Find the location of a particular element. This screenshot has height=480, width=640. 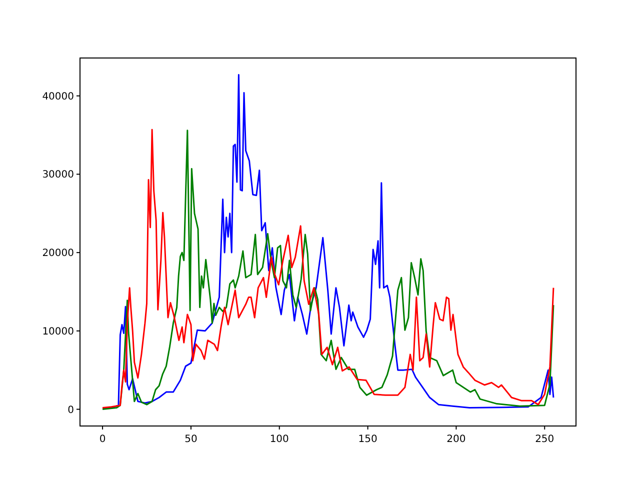

x-tick-label: 50 is located at coordinates (191, 439).